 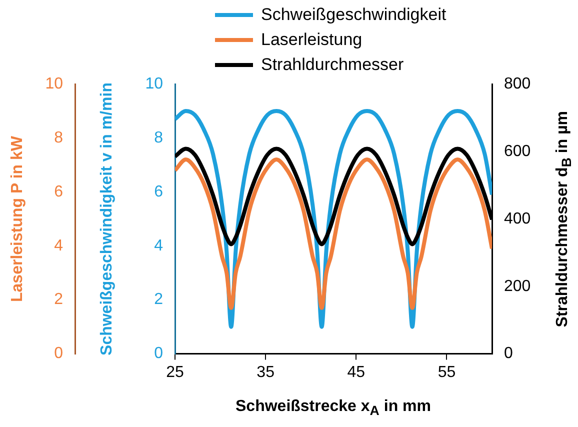 I want to click on y-tick-label: 8, so click(x=159, y=137).